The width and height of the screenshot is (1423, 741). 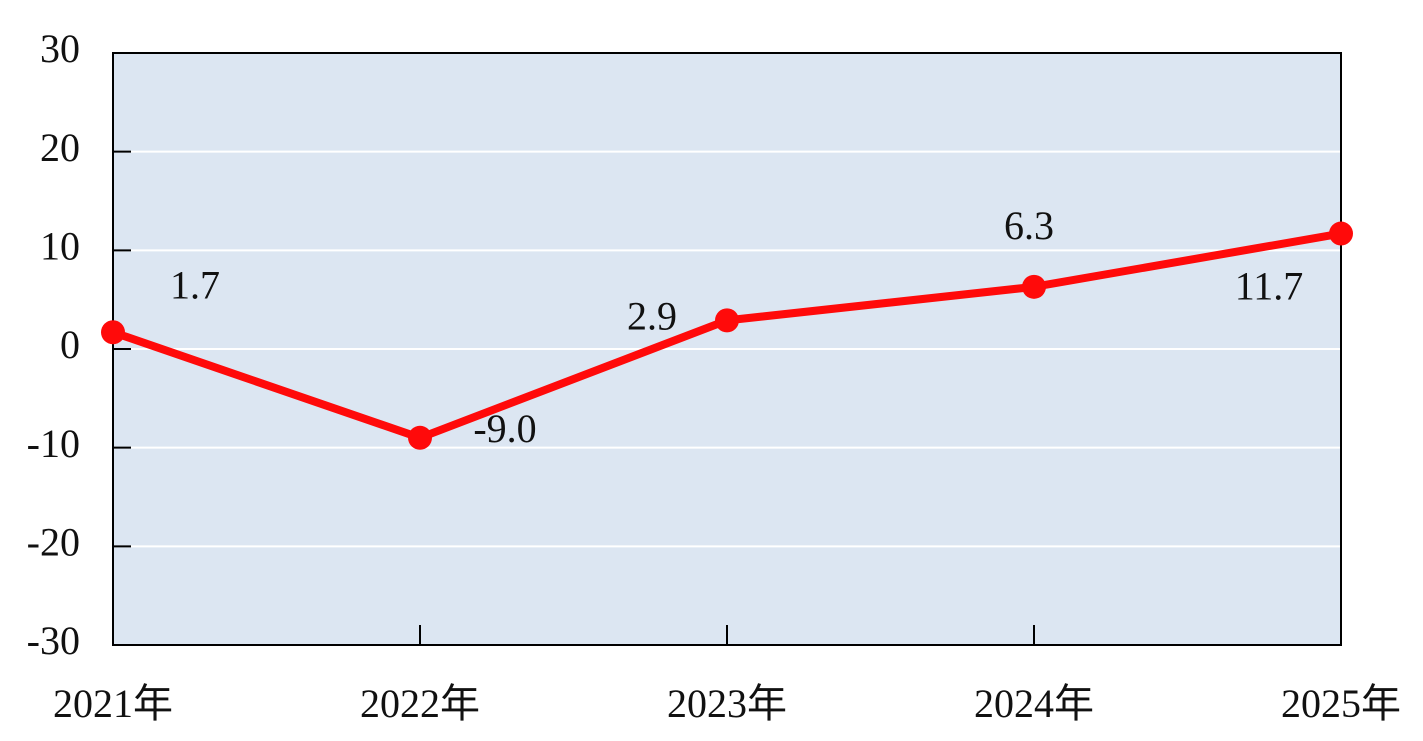 I want to click on data-label: -9.0, so click(x=504, y=428).